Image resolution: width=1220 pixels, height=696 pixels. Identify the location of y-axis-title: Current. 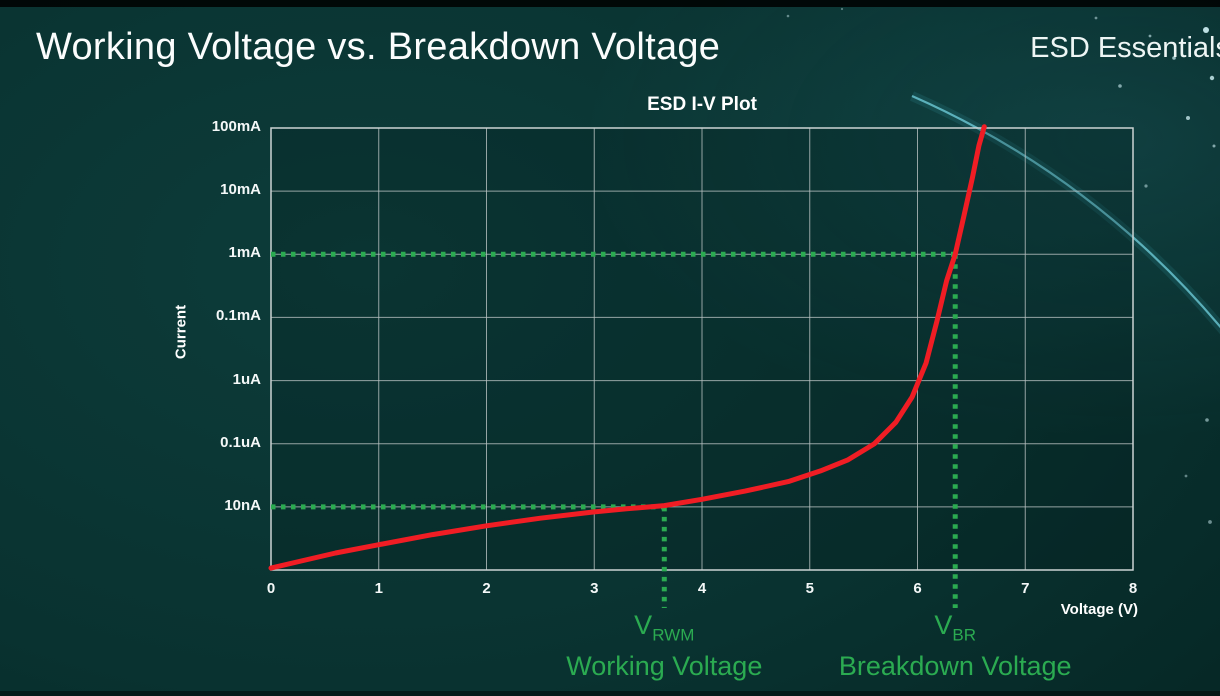
(181, 332).